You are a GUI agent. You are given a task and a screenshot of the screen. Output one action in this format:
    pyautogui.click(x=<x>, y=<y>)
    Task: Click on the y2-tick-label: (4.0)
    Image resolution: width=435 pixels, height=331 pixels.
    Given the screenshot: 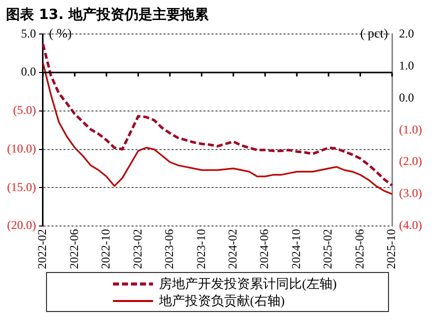 What is the action you would take?
    pyautogui.click(x=410, y=225)
    